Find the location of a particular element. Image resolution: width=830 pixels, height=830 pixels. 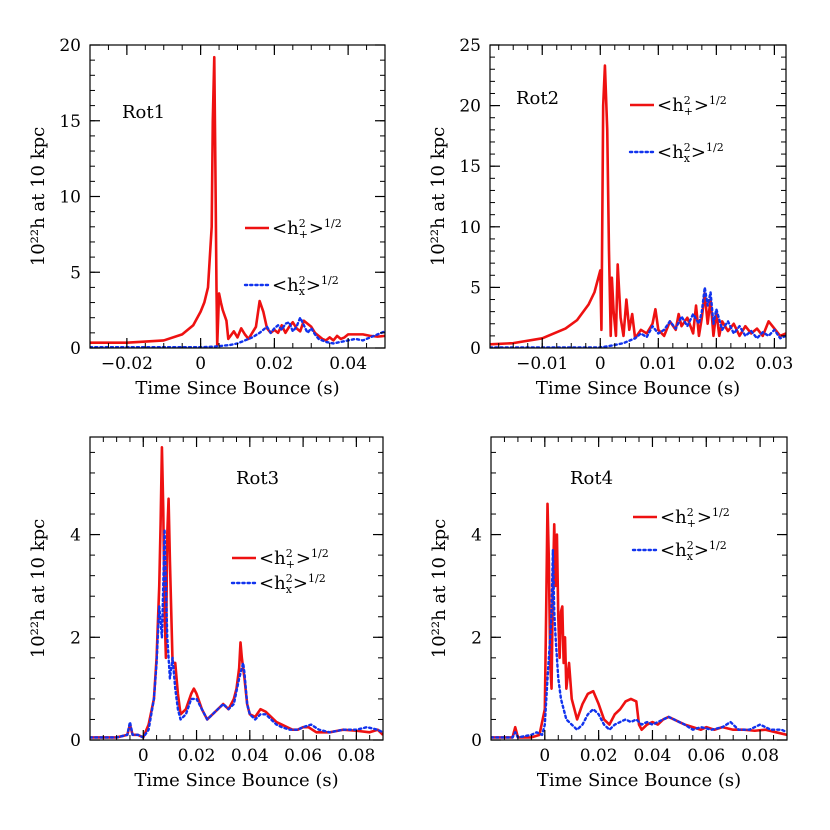

y-tick-label: 25 is located at coordinates (470, 46).